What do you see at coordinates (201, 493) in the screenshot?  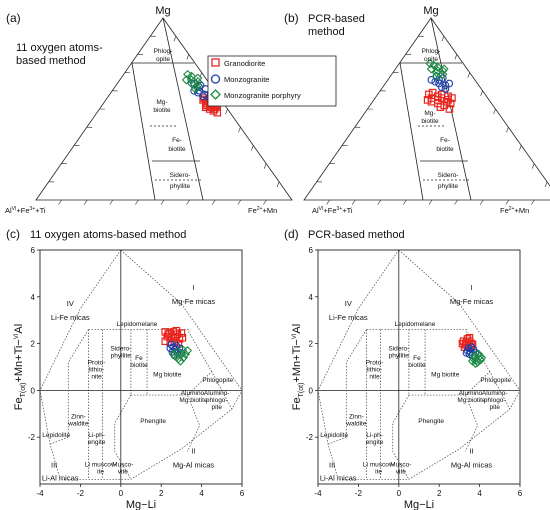 I see `x-tick-label: 4` at bounding box center [201, 493].